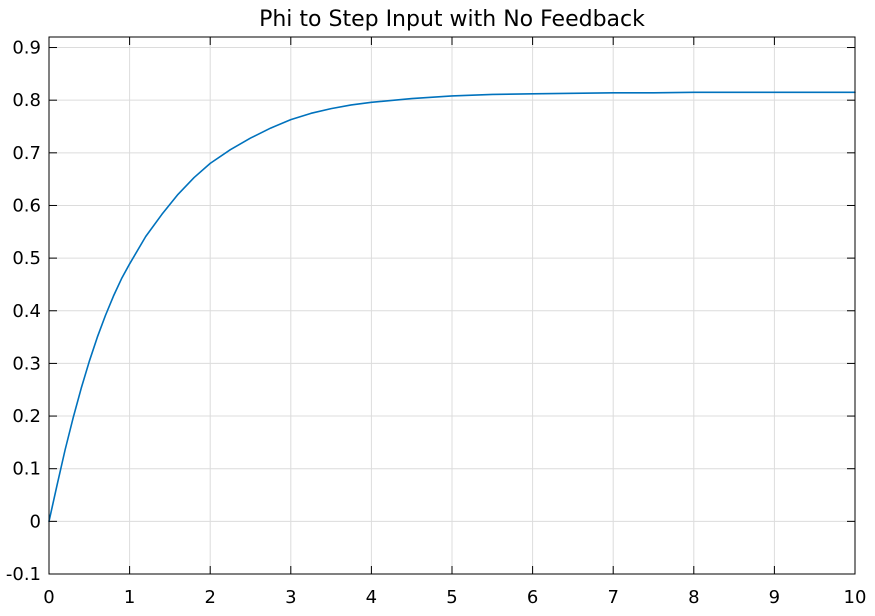 The image size is (875, 616). Describe the element at coordinates (26, 469) in the screenshot. I see `y-tick-label: 0.1` at that location.